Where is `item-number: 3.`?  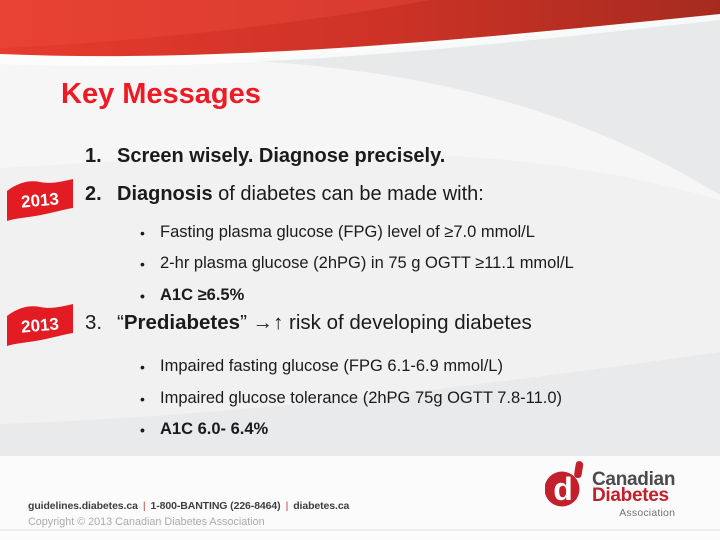 item-number: 3. is located at coordinates (94, 322).